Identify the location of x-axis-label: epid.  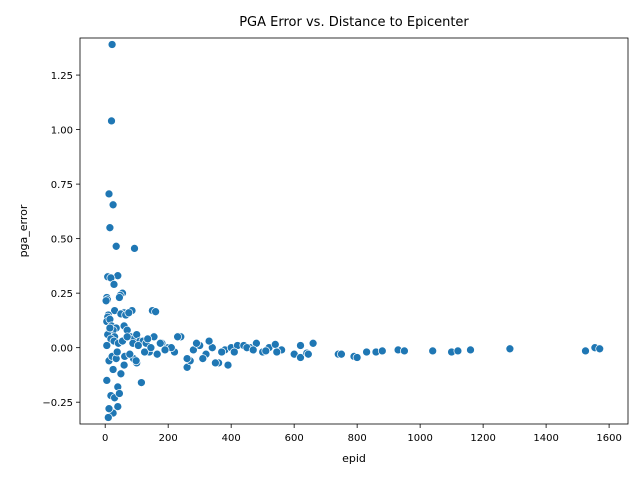
(354, 458).